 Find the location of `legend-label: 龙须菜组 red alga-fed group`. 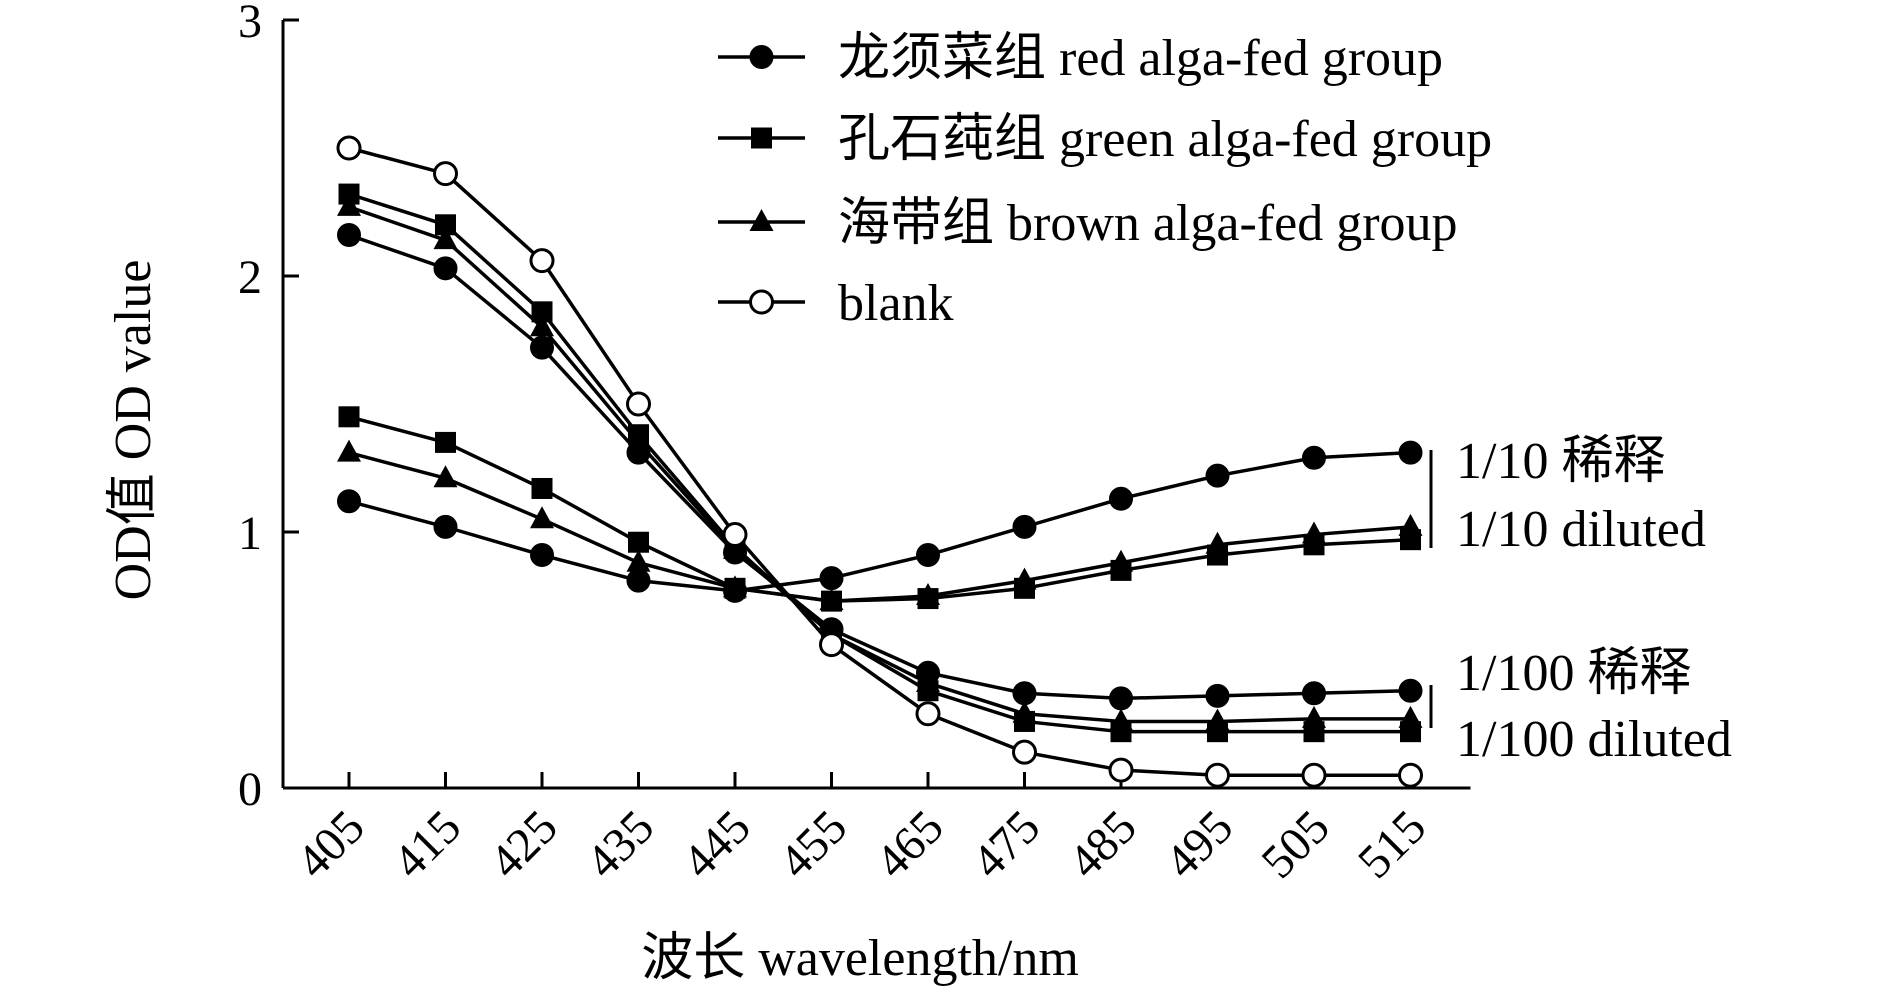

legend-label: 龙须菜组 red alga-fed group is located at coordinates (1140, 58).